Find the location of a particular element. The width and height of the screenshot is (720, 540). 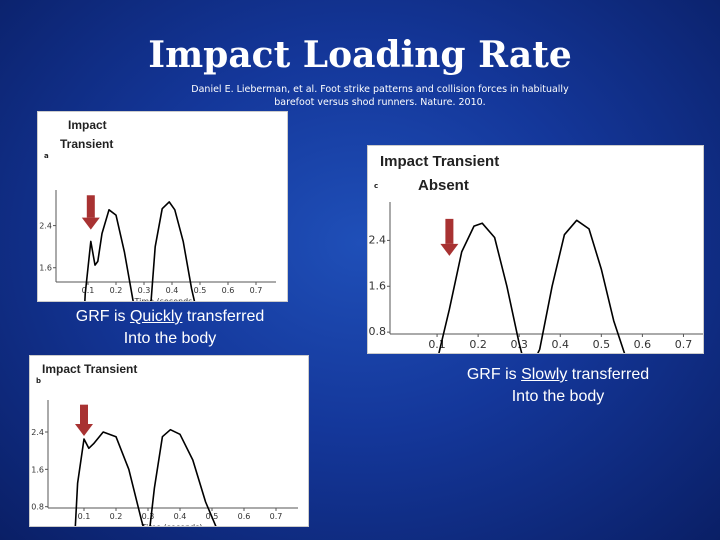

caption-left-emph: Quickly is located at coordinates (156, 316).